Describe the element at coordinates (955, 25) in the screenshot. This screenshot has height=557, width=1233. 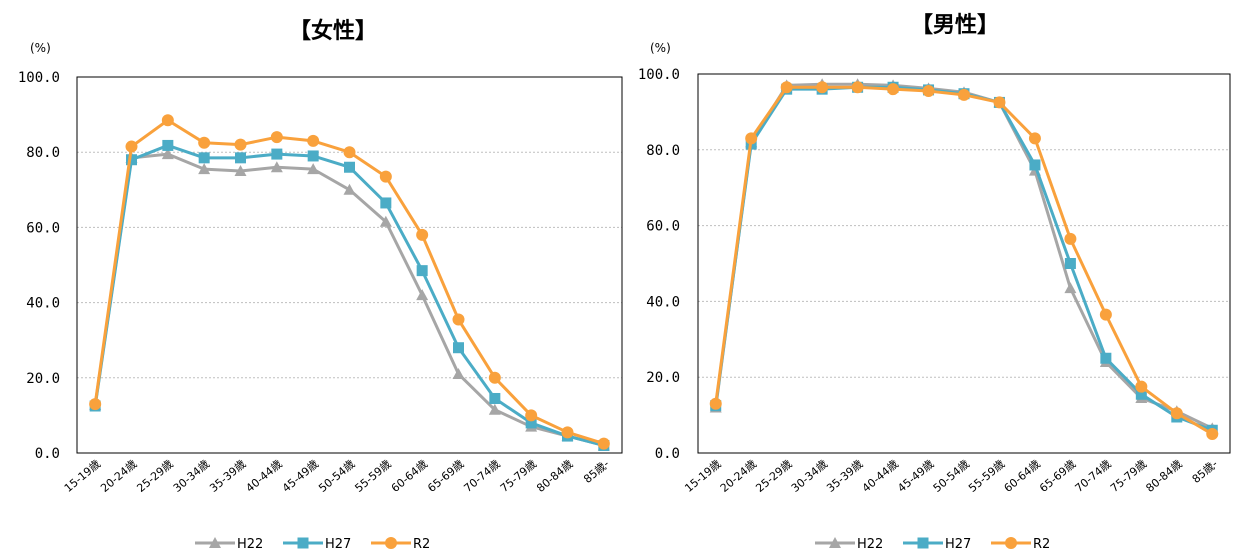
I see `chart-title-male: 【男性】` at that location.